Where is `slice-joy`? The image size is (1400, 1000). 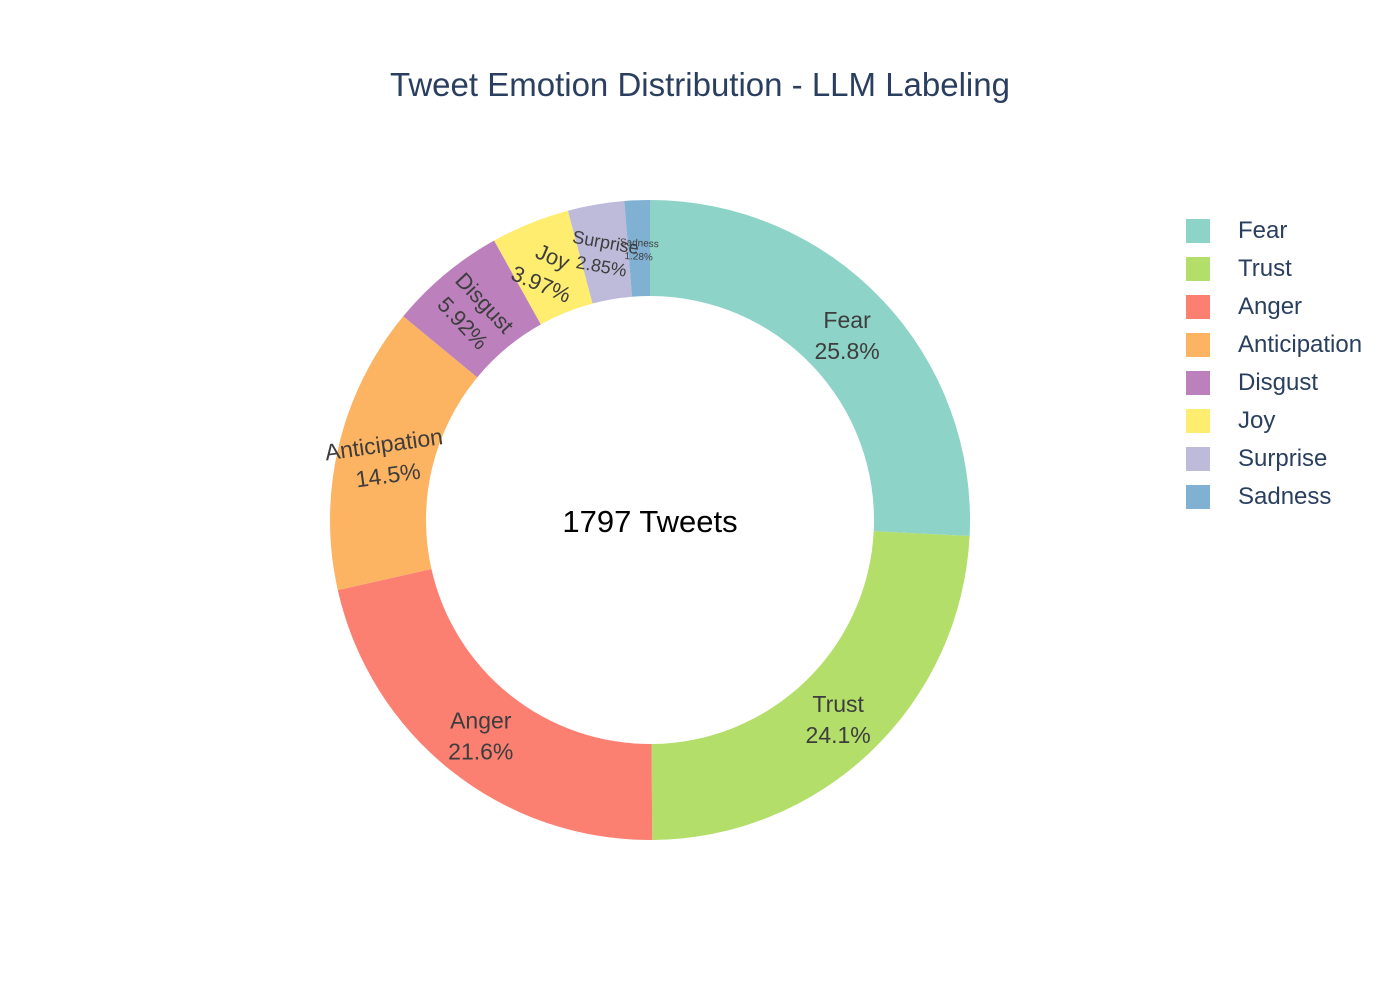 slice-joy is located at coordinates (543, 267).